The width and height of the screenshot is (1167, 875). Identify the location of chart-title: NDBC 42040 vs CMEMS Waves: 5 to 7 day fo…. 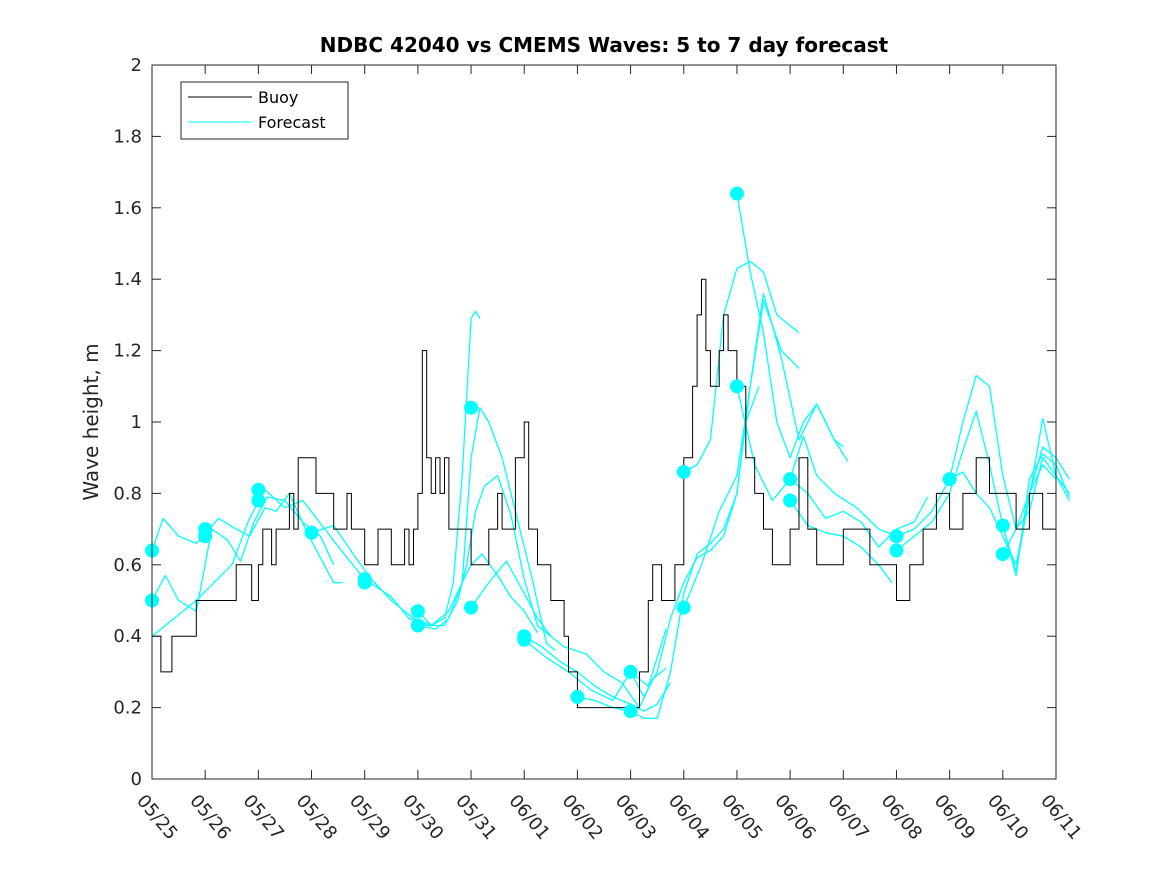
(604, 45).